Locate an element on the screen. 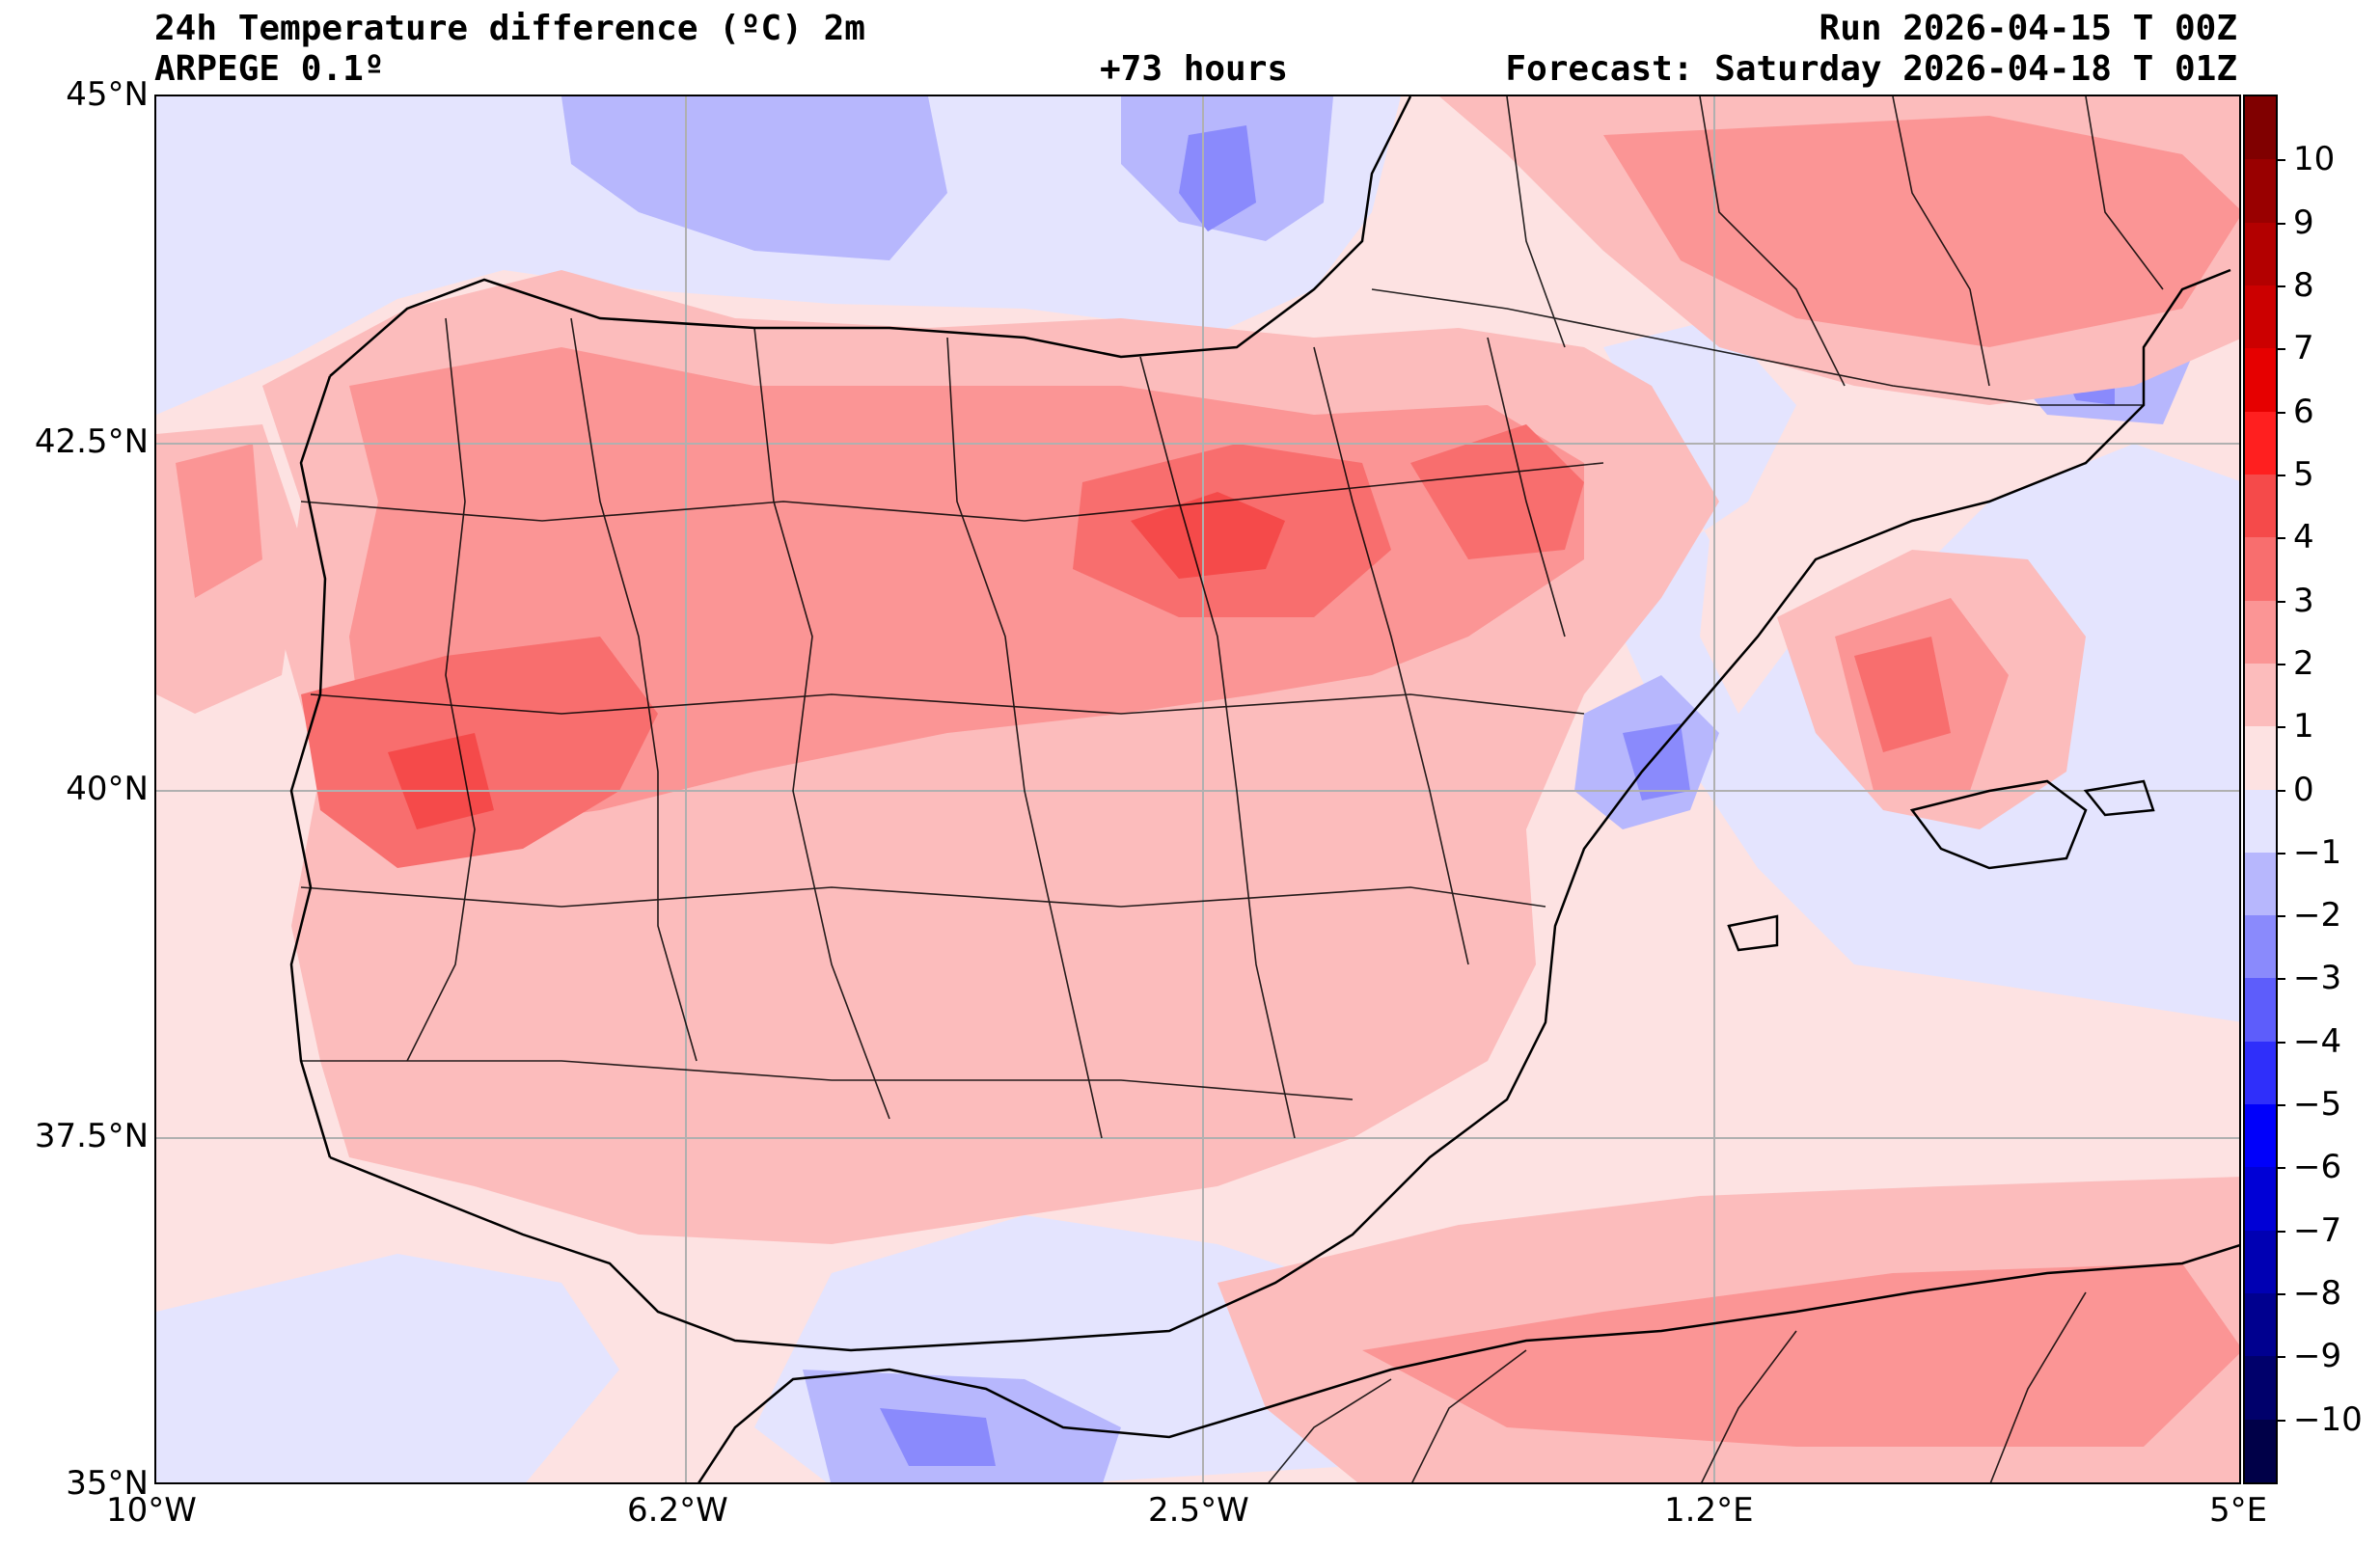  lead-time-label: +73 hours is located at coordinates (1194, 69).